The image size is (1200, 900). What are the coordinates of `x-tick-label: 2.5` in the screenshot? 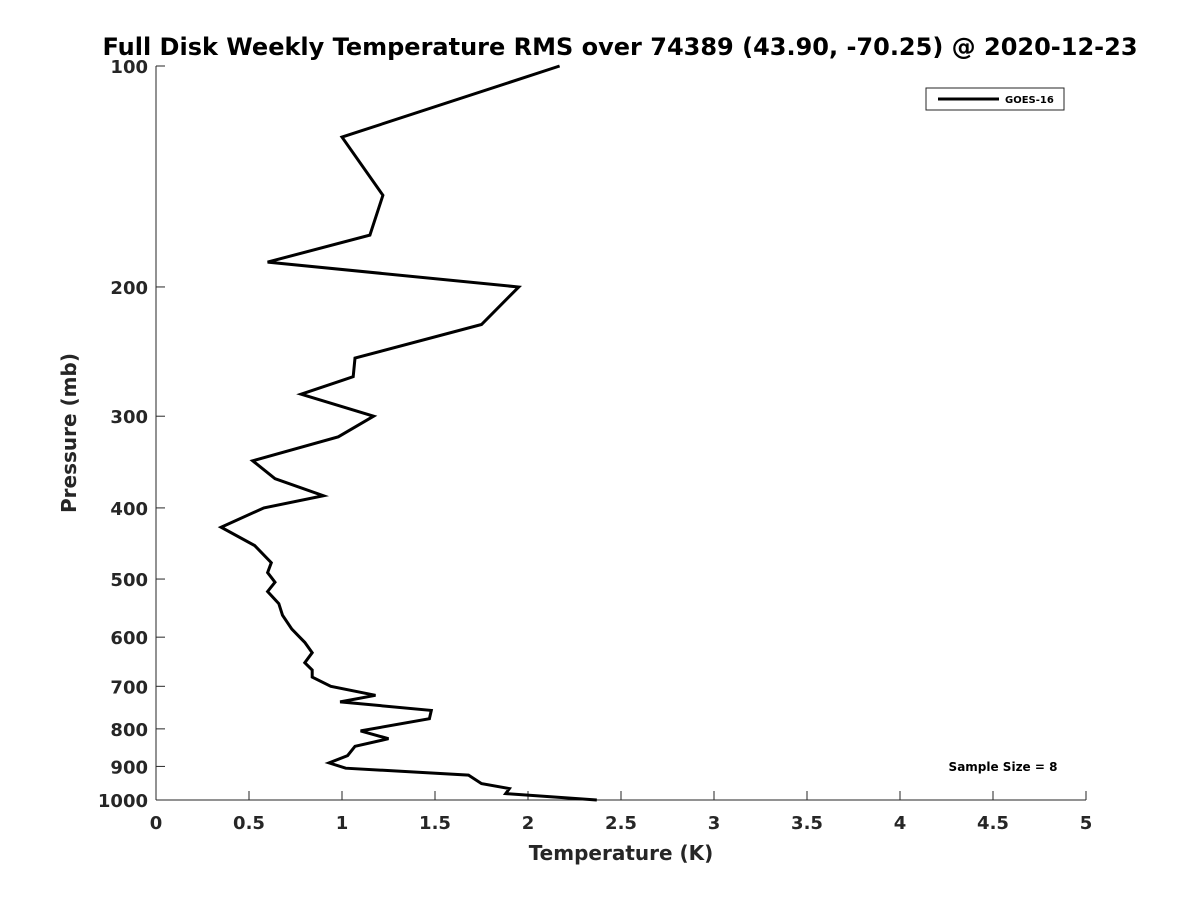 It's located at (621, 823).